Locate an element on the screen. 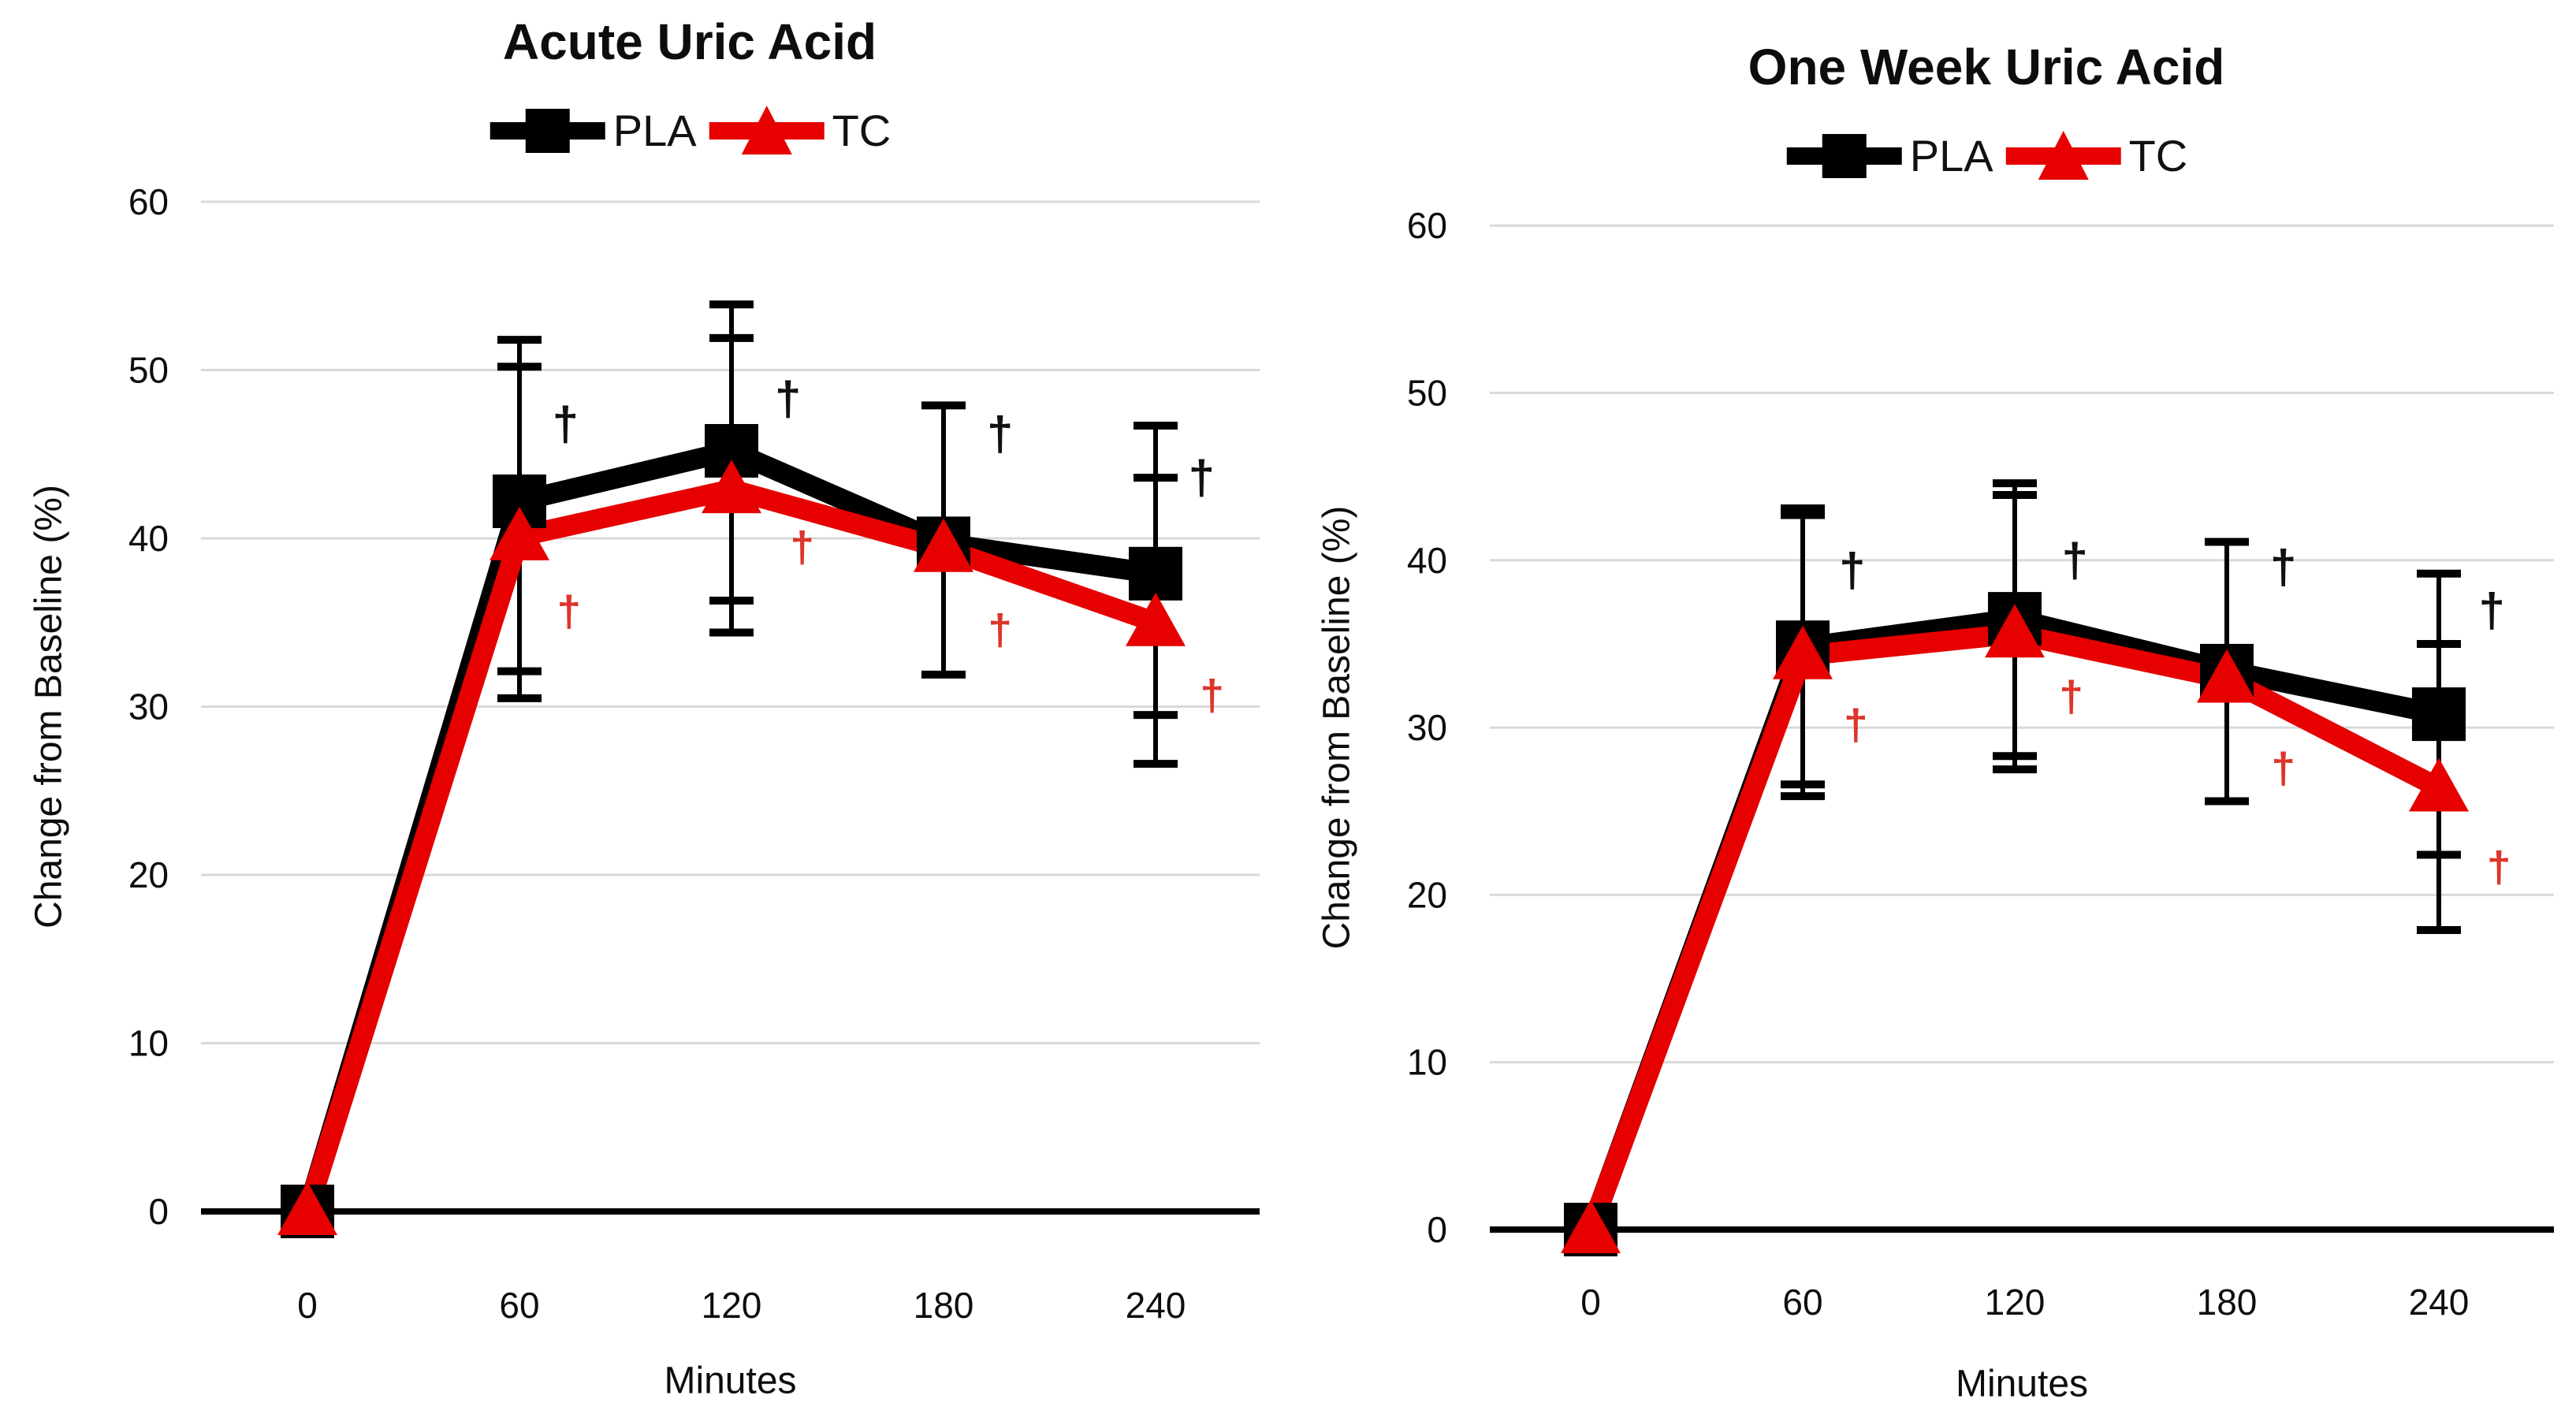 Image resolution: width=2576 pixels, height=1414 pixels. chart-title: Acute Uric Acid is located at coordinates (689, 41).